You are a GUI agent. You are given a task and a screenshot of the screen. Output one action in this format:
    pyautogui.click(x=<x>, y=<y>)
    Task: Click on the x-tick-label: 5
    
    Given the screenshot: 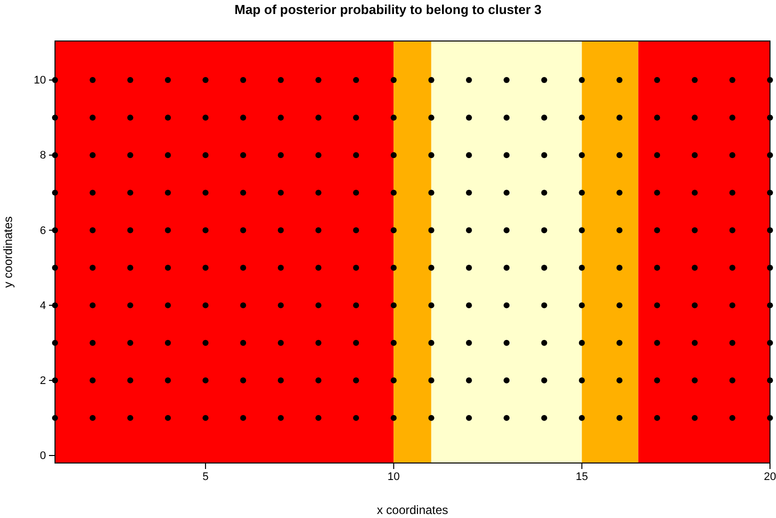 What is the action you would take?
    pyautogui.click(x=205, y=476)
    